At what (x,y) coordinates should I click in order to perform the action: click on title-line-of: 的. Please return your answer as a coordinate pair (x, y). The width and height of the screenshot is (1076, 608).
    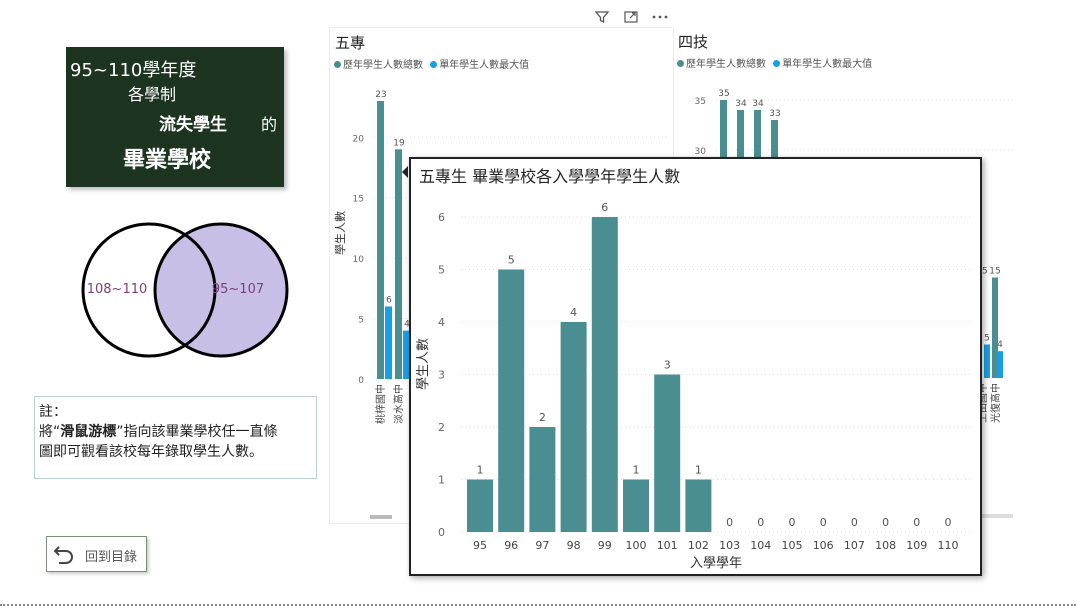
    Looking at the image, I should click on (269, 124).